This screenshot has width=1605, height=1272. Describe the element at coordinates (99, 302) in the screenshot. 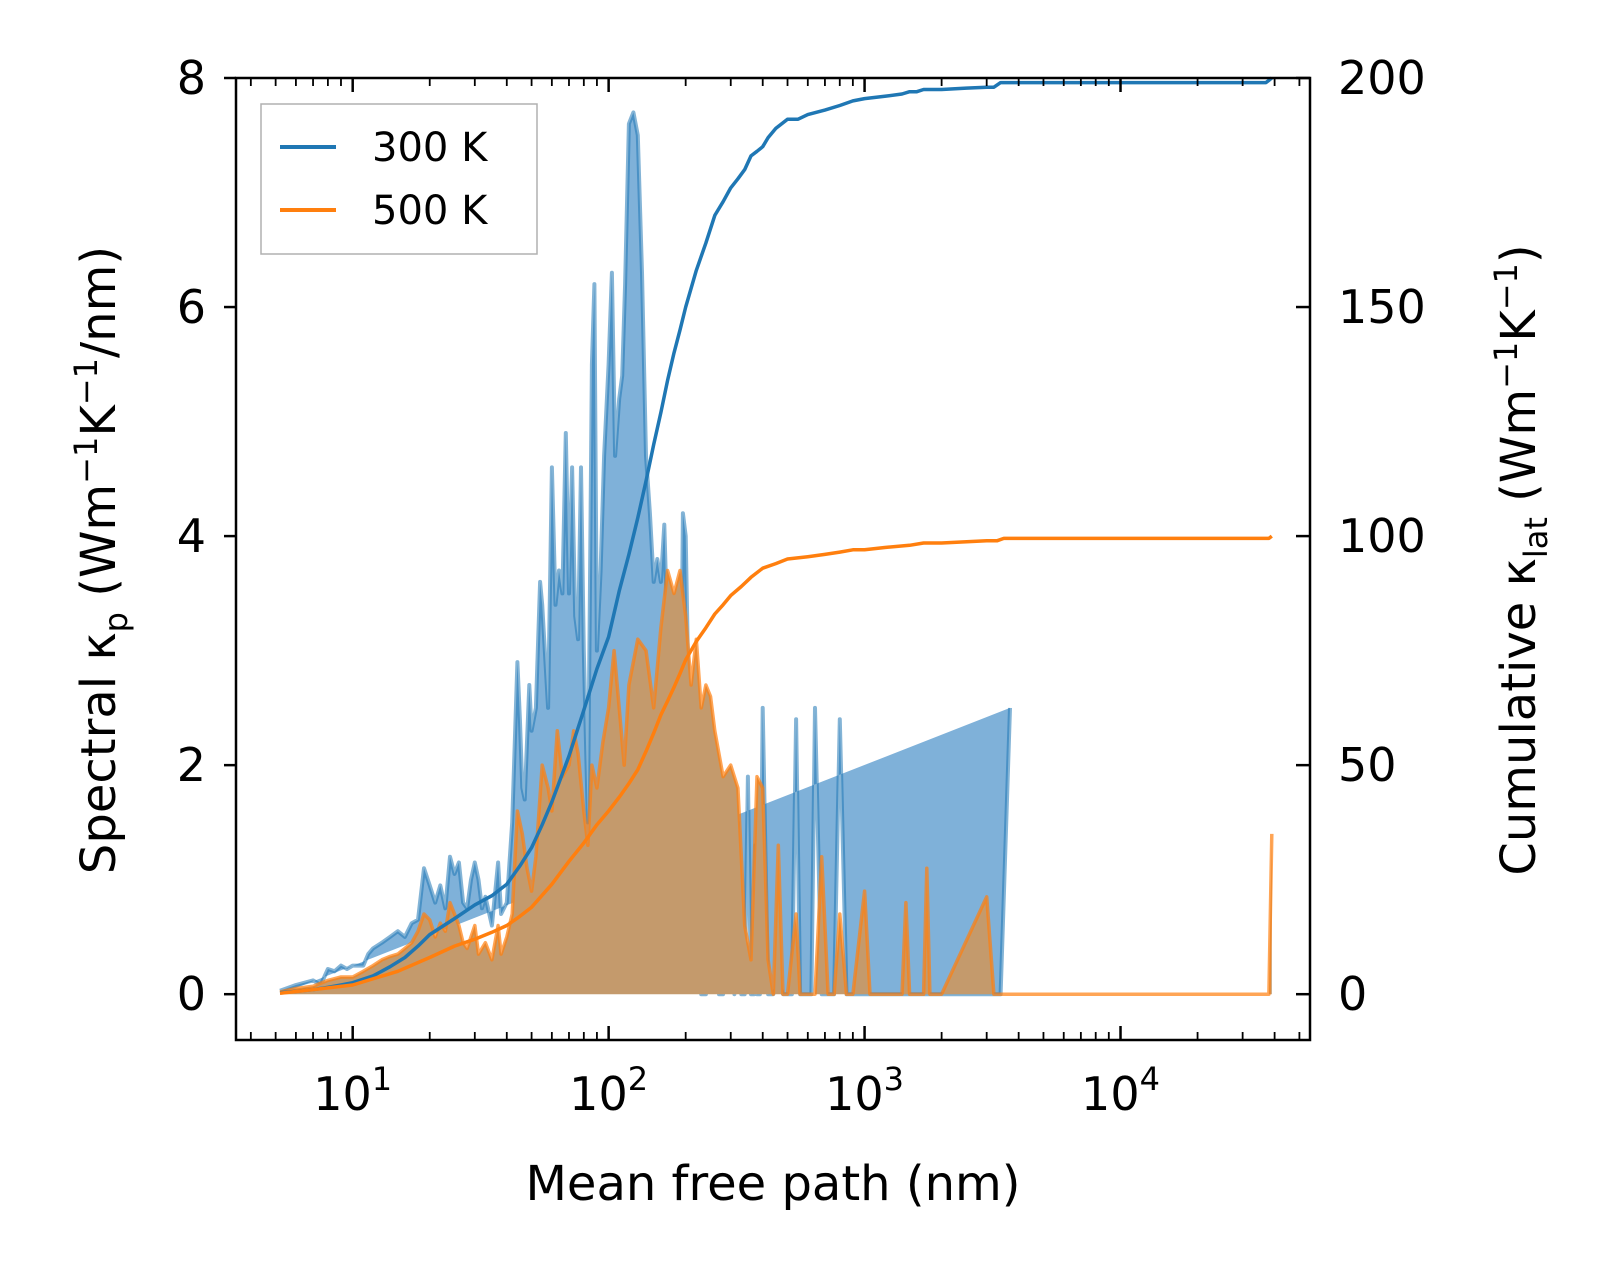

I see `y-left-label-tail: /nm)` at that location.